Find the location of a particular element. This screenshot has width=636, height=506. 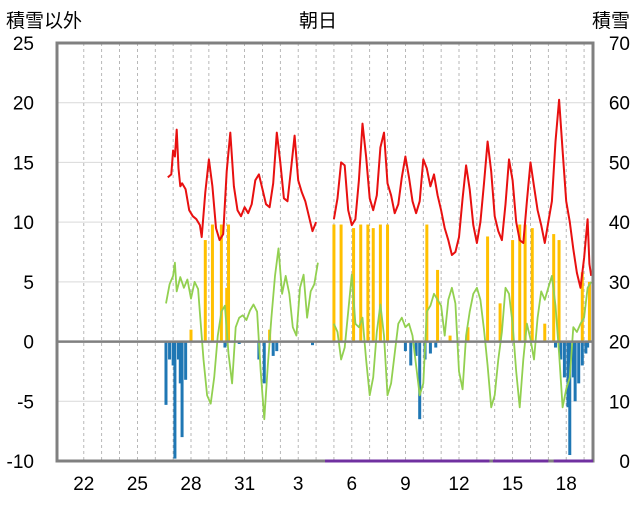

x-tick-label: 18 is located at coordinates (566, 484).